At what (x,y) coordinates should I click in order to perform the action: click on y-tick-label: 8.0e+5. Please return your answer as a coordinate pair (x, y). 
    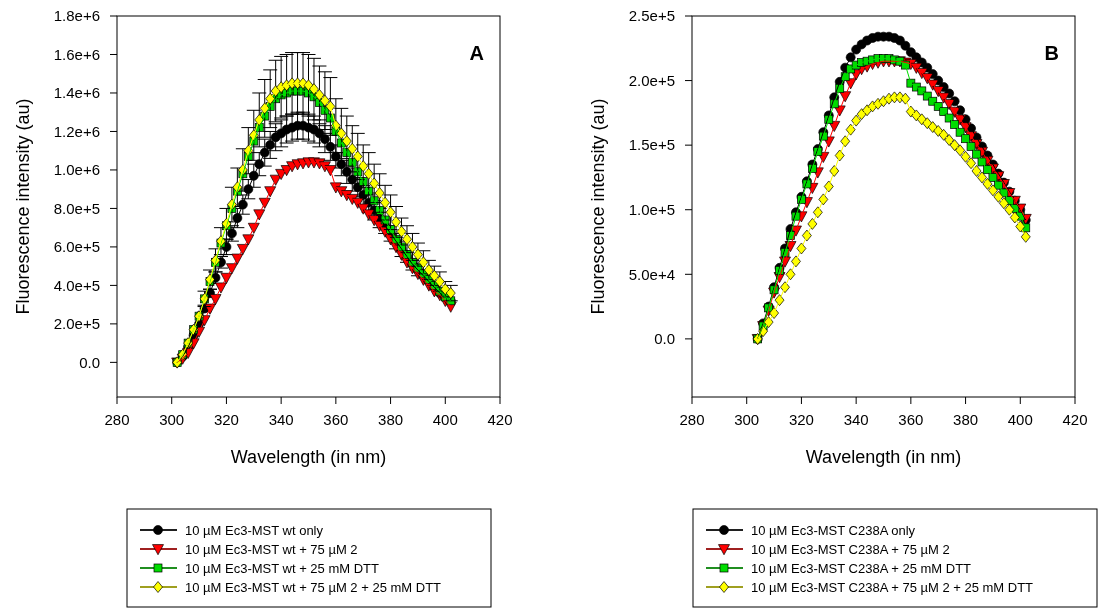
    Looking at the image, I should click on (76, 208).